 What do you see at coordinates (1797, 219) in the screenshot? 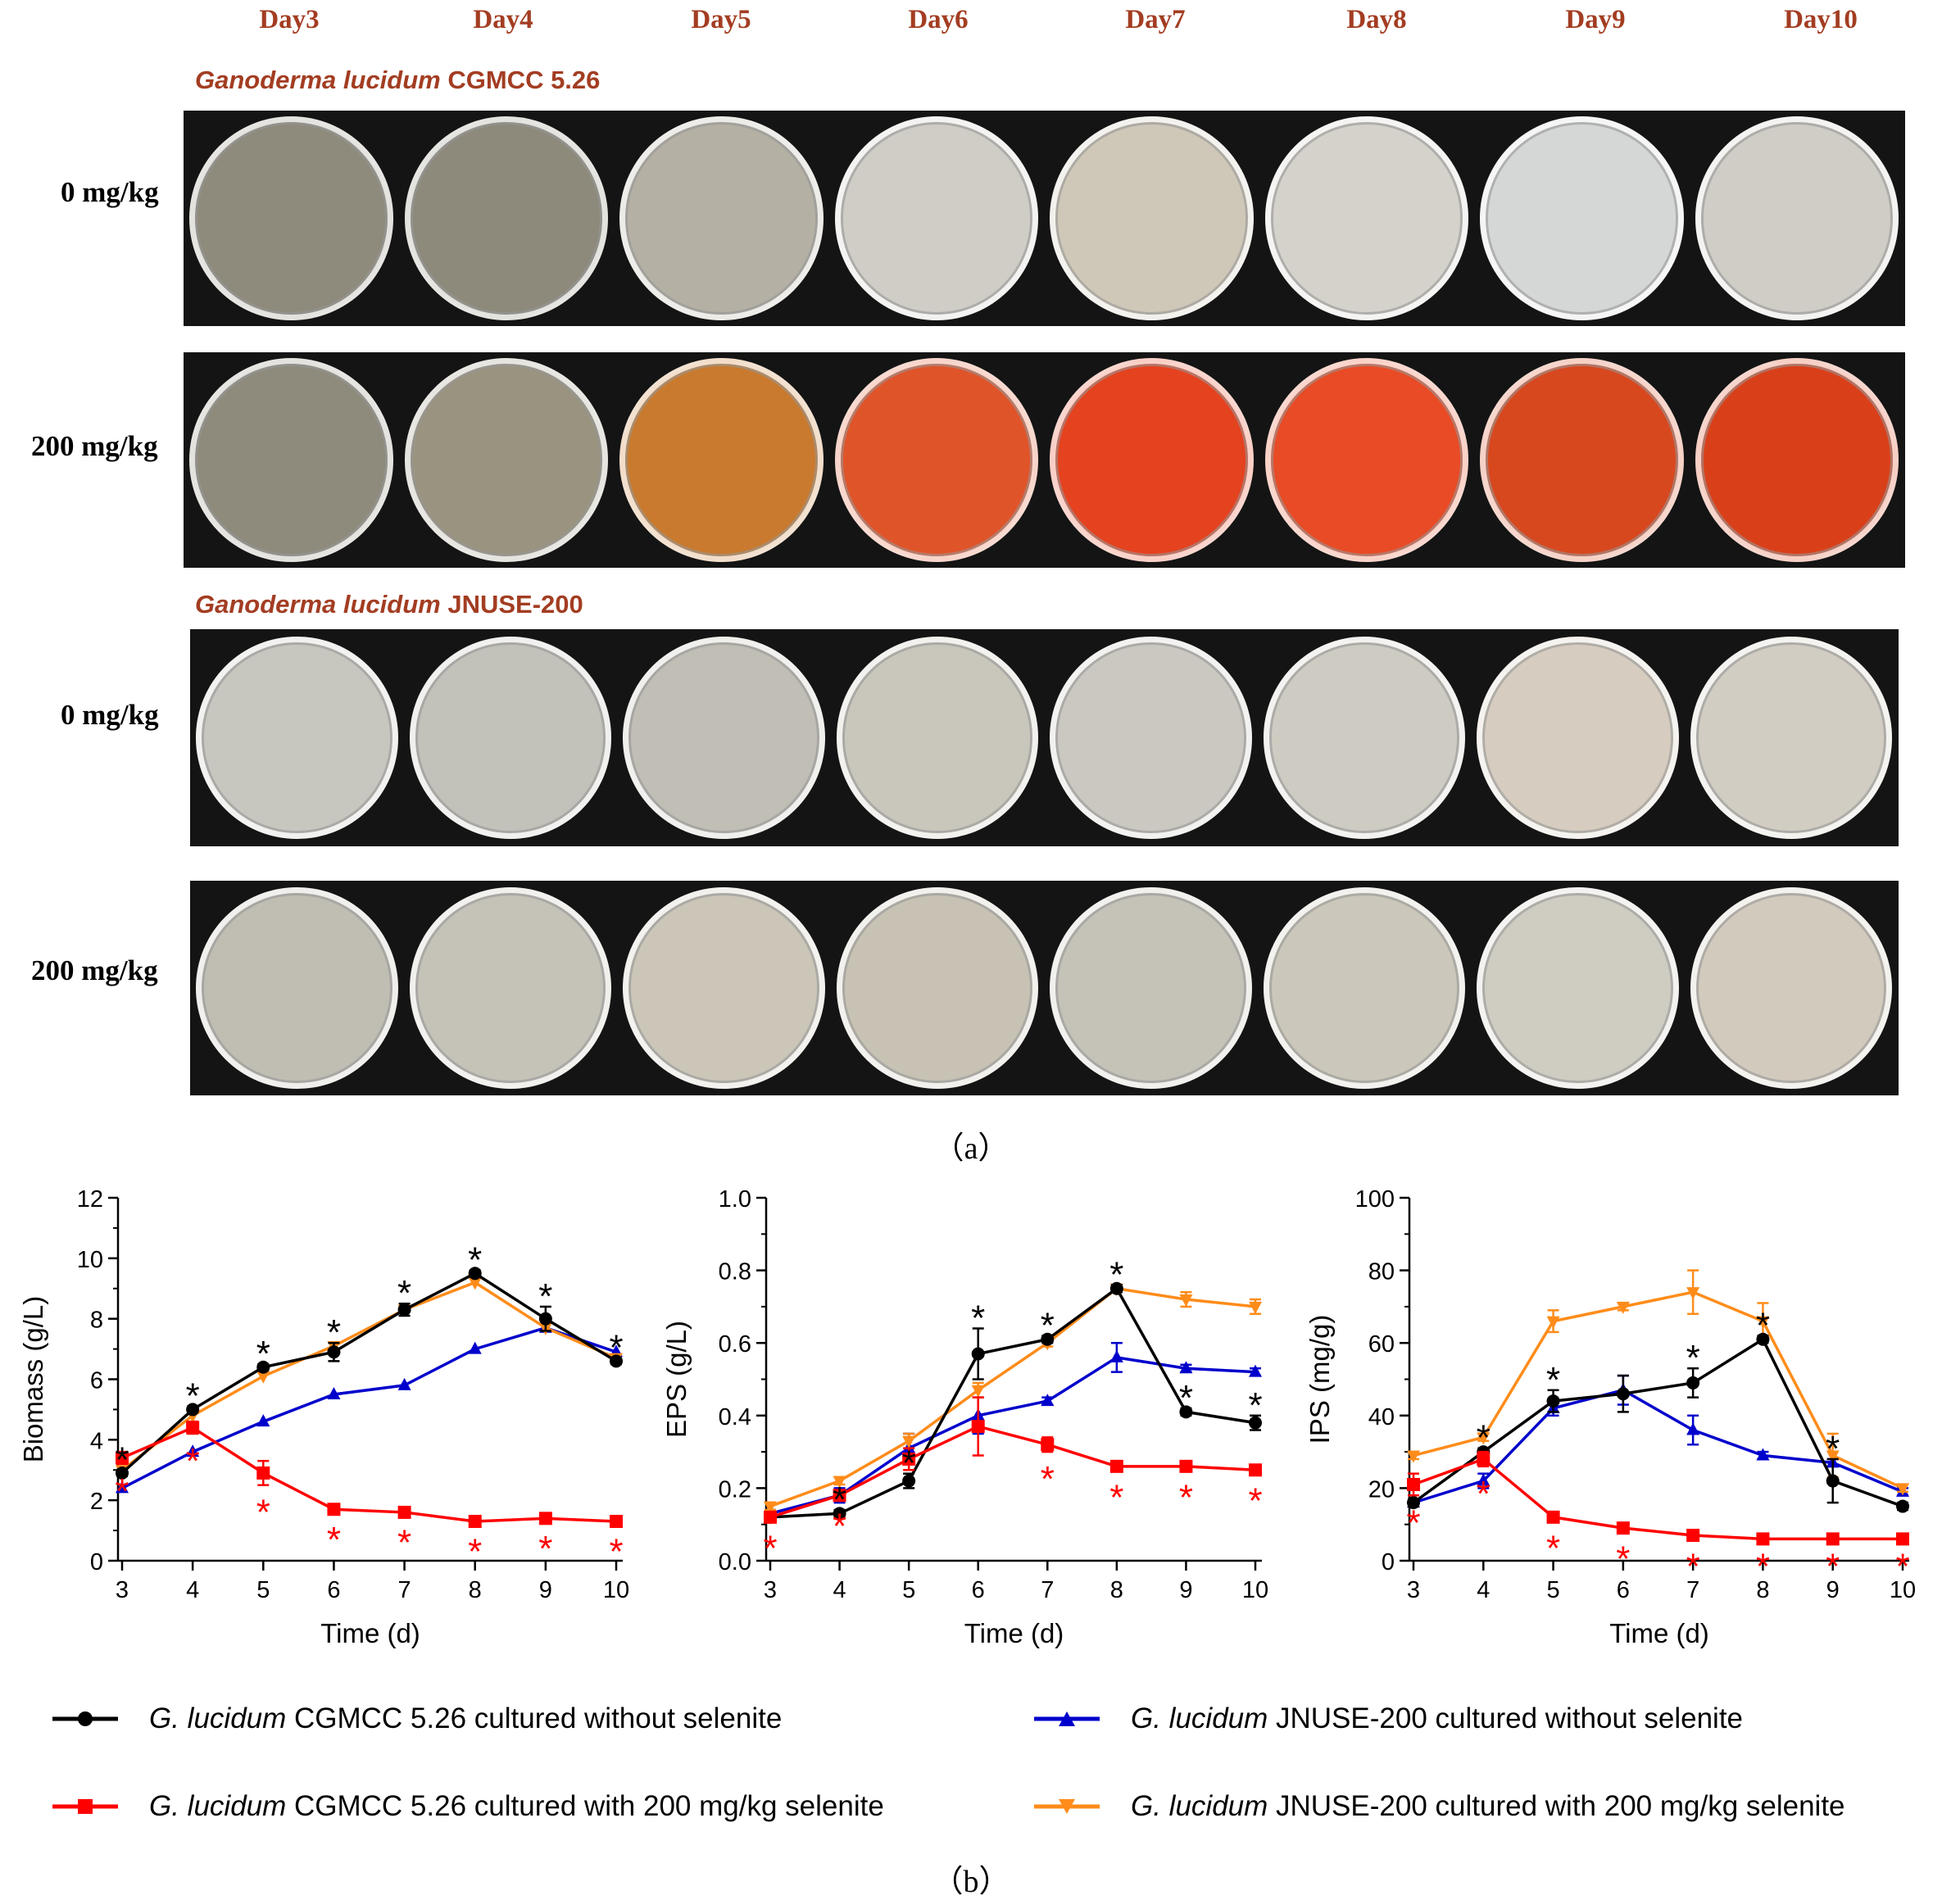
I see `dish-tile-cgmcc_0-day10` at bounding box center [1797, 219].